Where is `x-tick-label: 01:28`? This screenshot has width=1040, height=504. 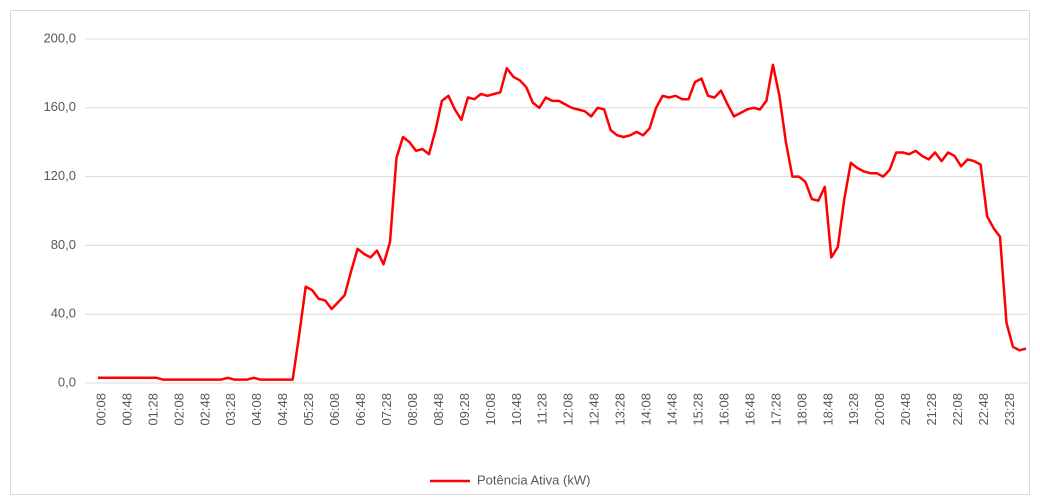
x-tick-label: 01:28 is located at coordinates (152, 409).